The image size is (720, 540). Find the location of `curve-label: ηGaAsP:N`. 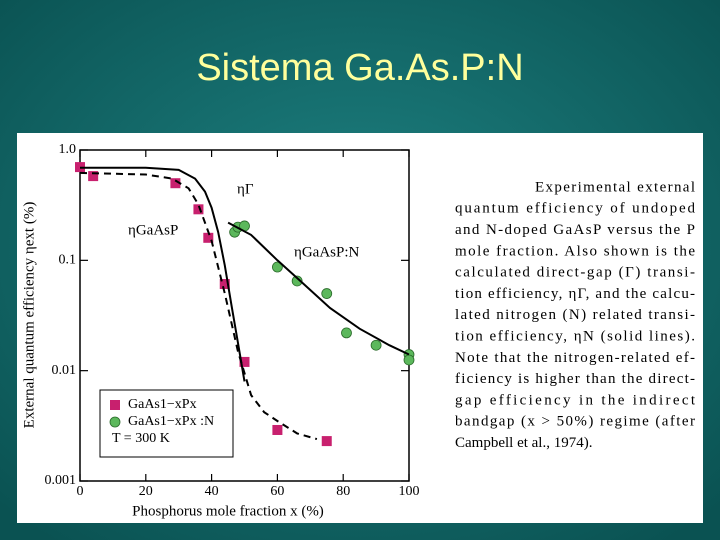

curve-label: ηGaAsP:N is located at coordinates (327, 252).